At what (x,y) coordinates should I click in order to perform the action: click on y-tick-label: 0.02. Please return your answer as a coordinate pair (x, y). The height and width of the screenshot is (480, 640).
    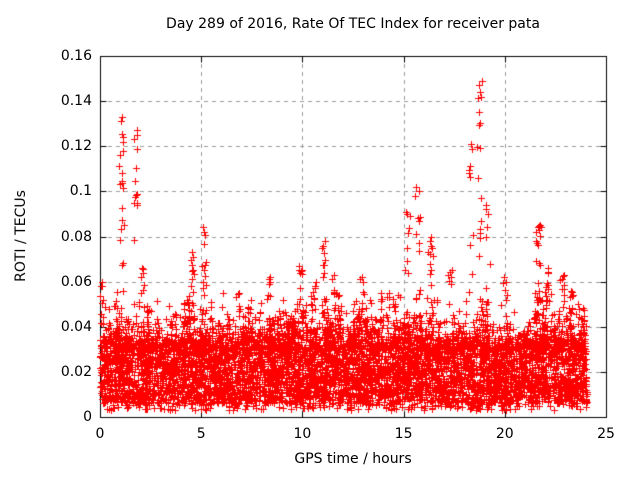
    Looking at the image, I should click on (76, 371).